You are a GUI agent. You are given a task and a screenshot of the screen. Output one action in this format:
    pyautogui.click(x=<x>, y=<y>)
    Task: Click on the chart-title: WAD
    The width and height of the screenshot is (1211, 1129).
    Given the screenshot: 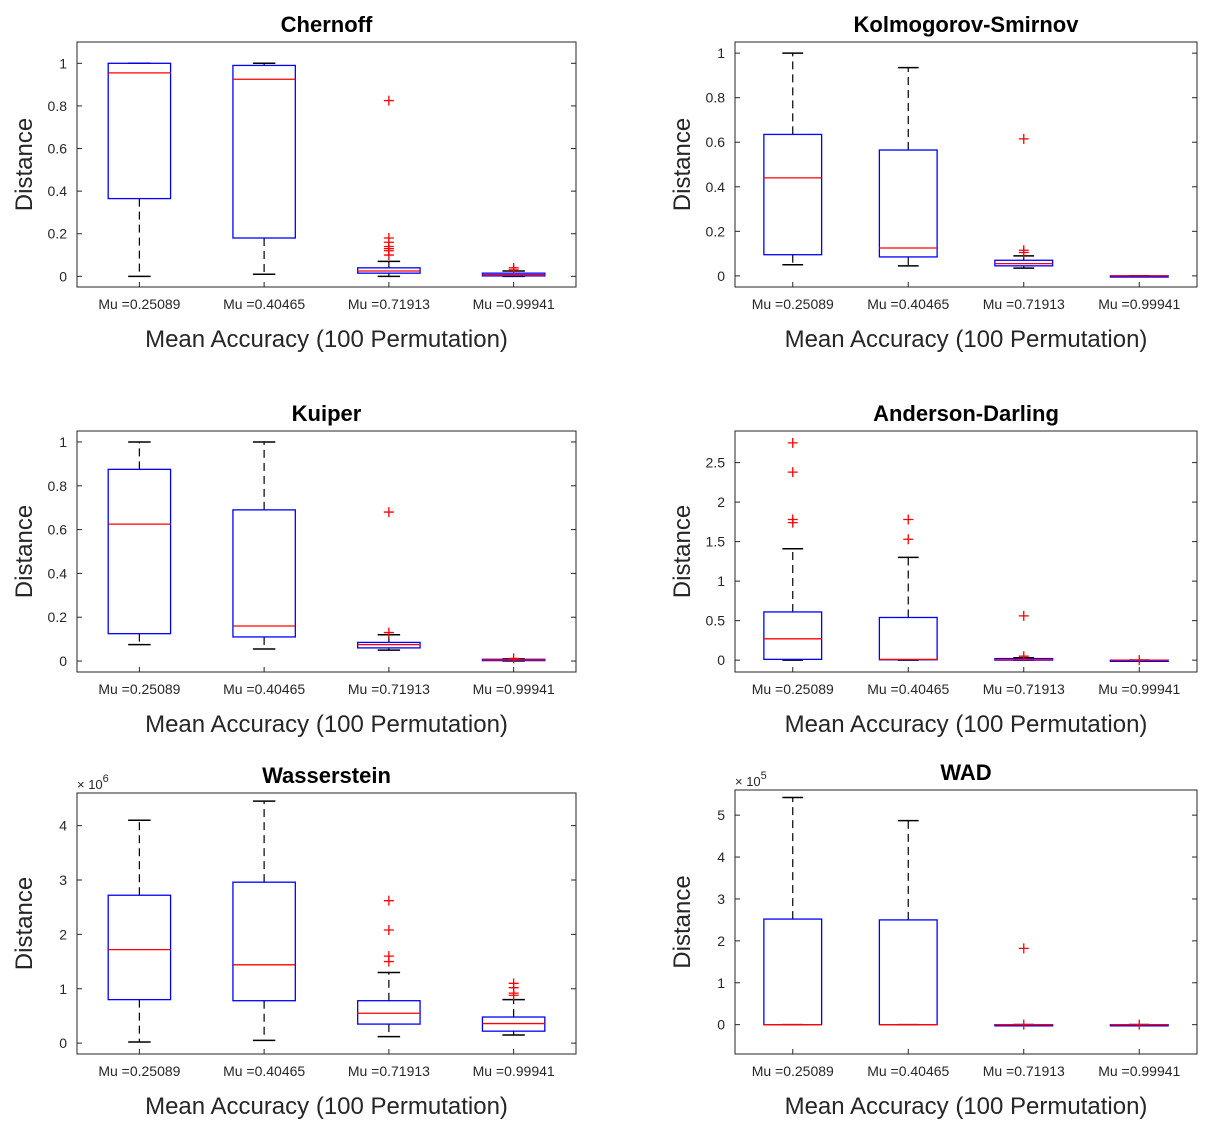 What is the action you would take?
    pyautogui.click(x=965, y=772)
    